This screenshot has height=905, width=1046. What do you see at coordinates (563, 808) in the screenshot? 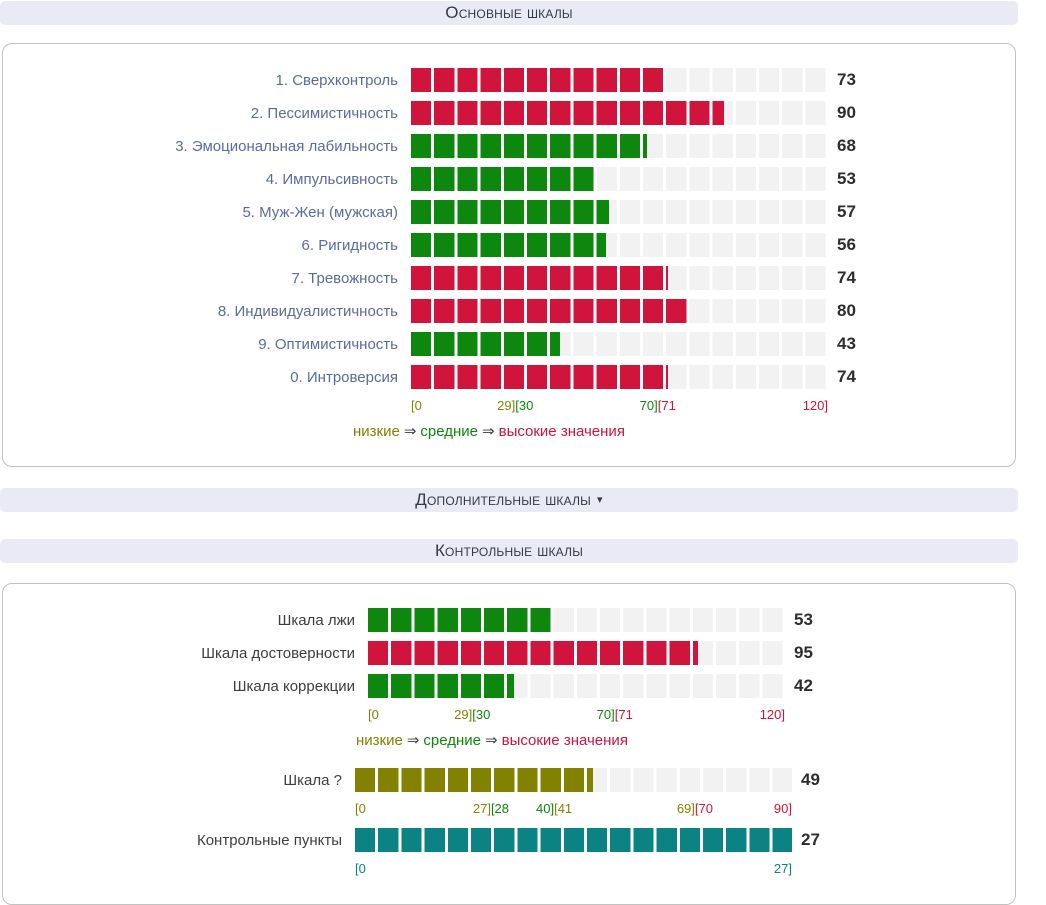
I see `axis-tick-value: [41` at bounding box center [563, 808].